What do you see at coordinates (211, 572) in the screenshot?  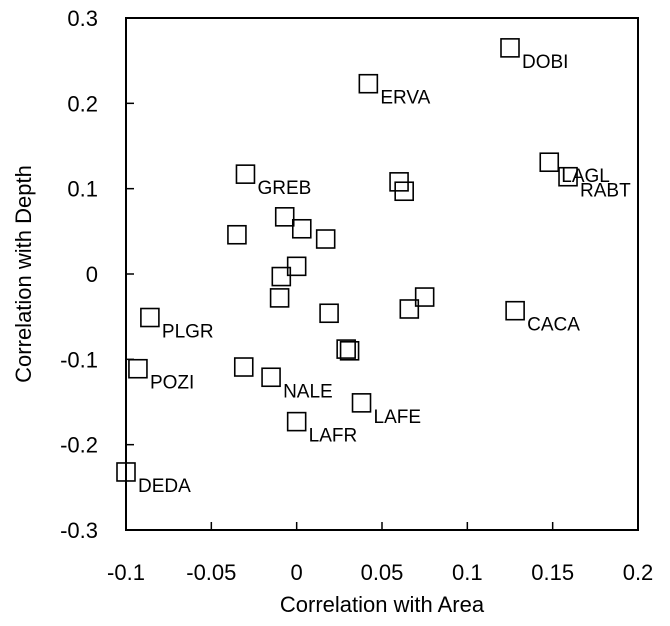 I see `x-tick-label: -0.05` at bounding box center [211, 572].